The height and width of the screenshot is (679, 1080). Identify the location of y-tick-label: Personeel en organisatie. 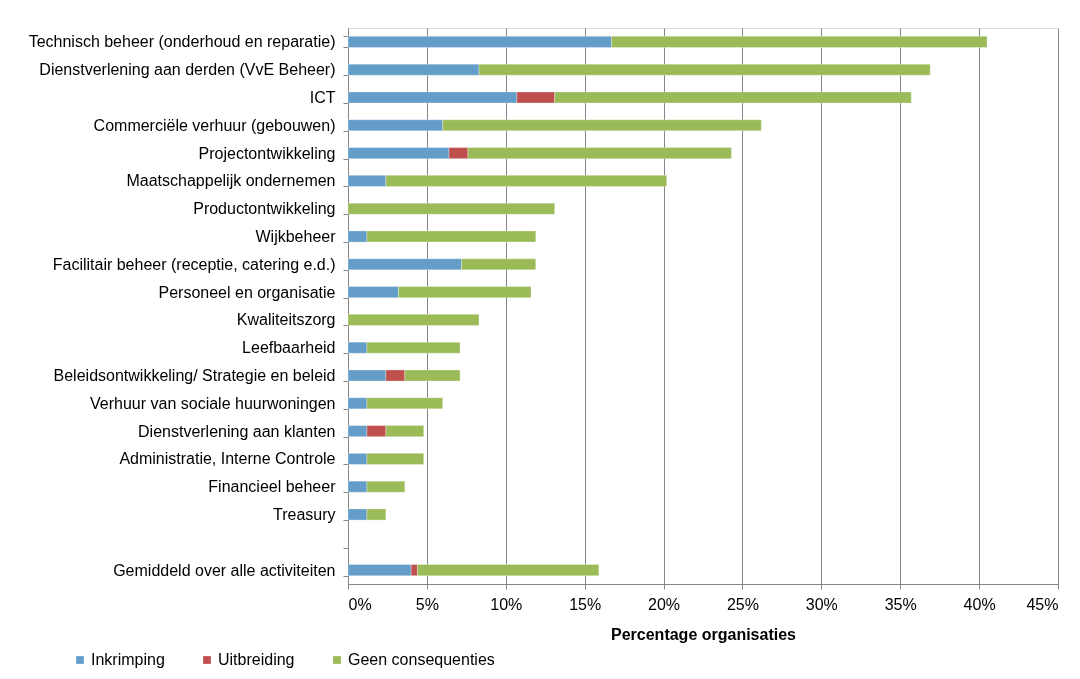
(247, 292).